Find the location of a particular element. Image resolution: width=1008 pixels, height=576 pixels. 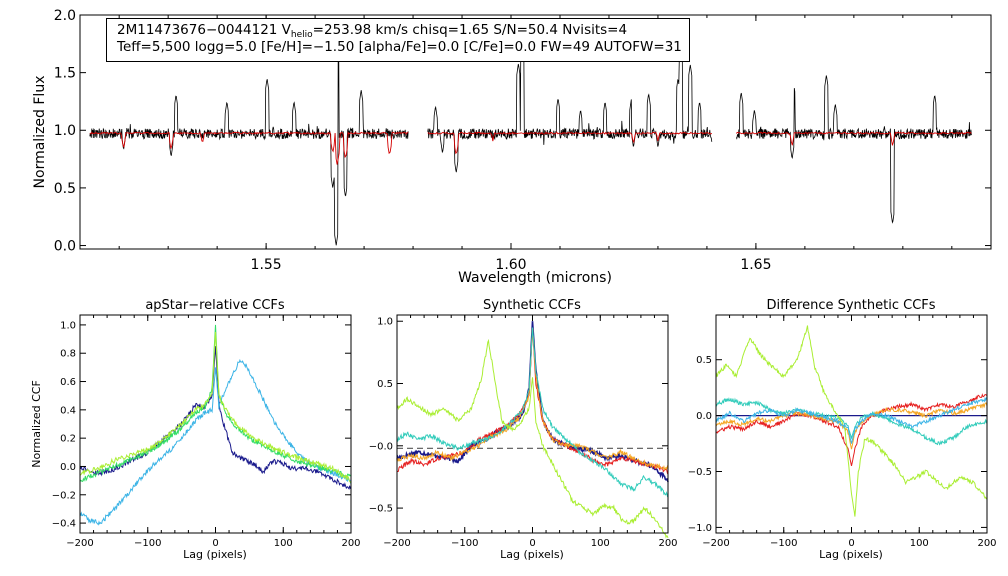

spectrum-x-tick-label: 1.65 is located at coordinates (755, 265).